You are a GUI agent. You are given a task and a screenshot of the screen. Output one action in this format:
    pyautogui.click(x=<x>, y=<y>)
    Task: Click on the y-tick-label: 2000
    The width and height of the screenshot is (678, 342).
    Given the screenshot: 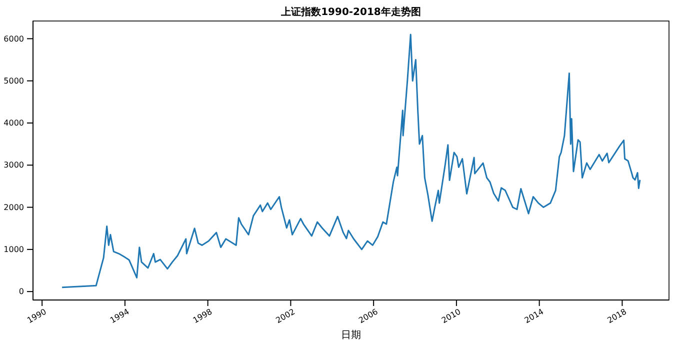 What is the action you would take?
    pyautogui.click(x=14, y=207)
    